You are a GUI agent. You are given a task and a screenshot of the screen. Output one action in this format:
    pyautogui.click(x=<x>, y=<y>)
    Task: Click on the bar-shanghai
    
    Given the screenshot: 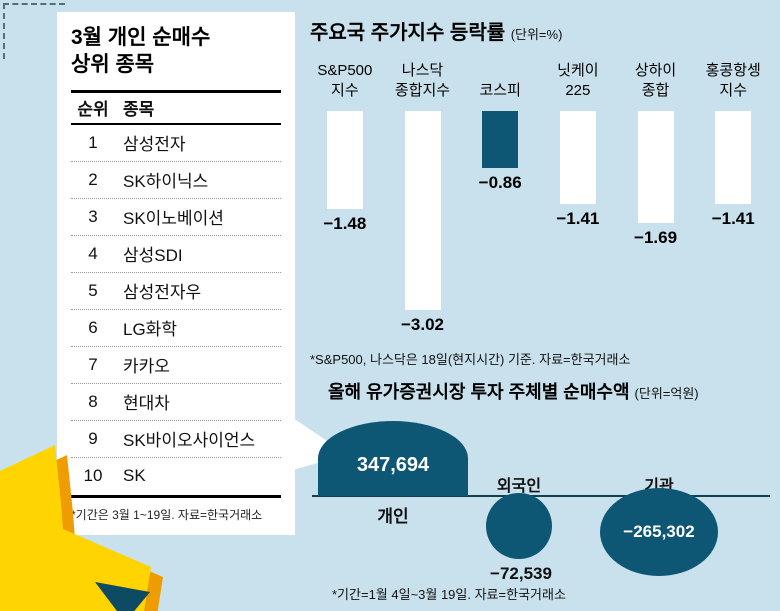 What is the action you would take?
    pyautogui.click(x=655, y=167)
    